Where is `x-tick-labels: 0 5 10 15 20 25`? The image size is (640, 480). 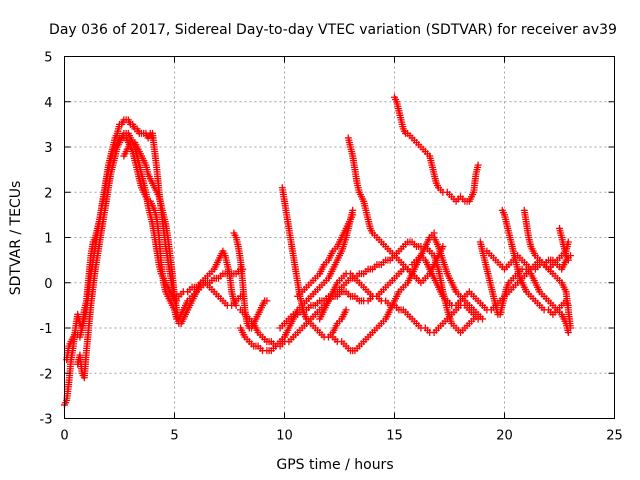 x-tick-labels: 0 5 10 15 20 25 is located at coordinates (341, 436).